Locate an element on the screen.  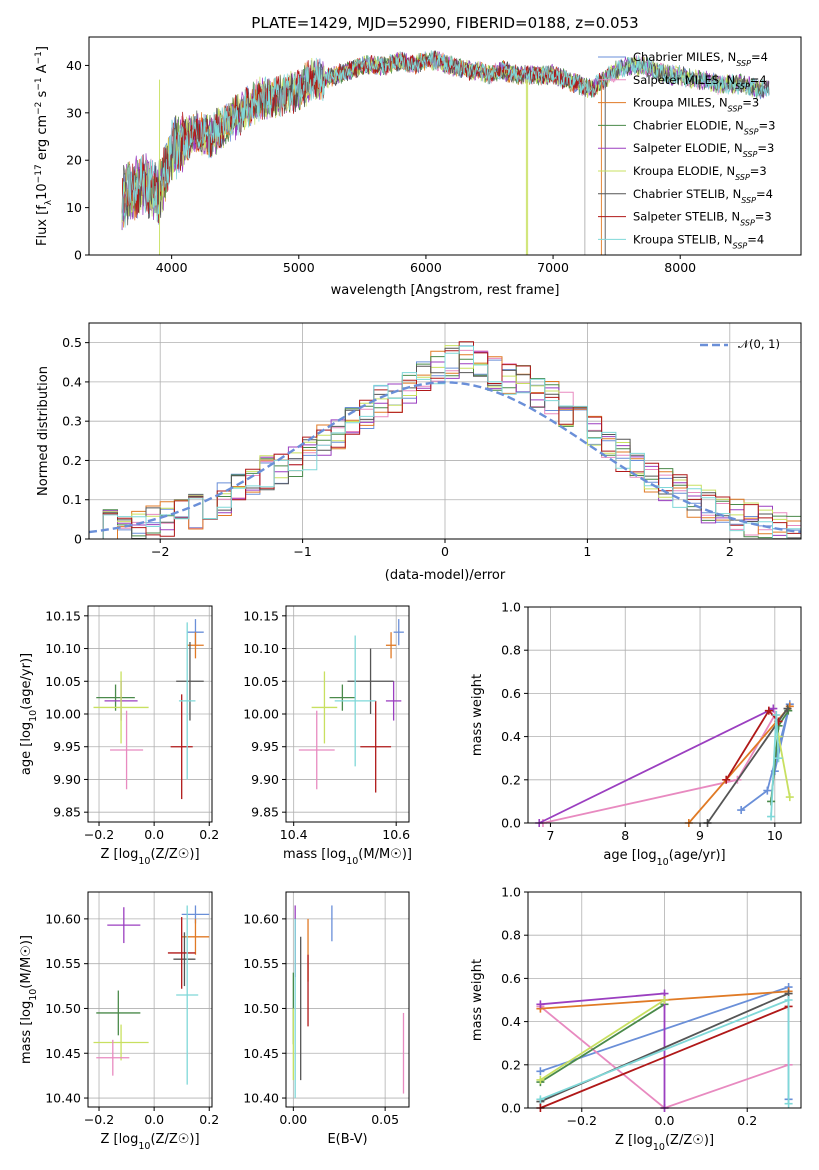
label-part: Salpeter STELIB, N is located at coordinates (686, 217).